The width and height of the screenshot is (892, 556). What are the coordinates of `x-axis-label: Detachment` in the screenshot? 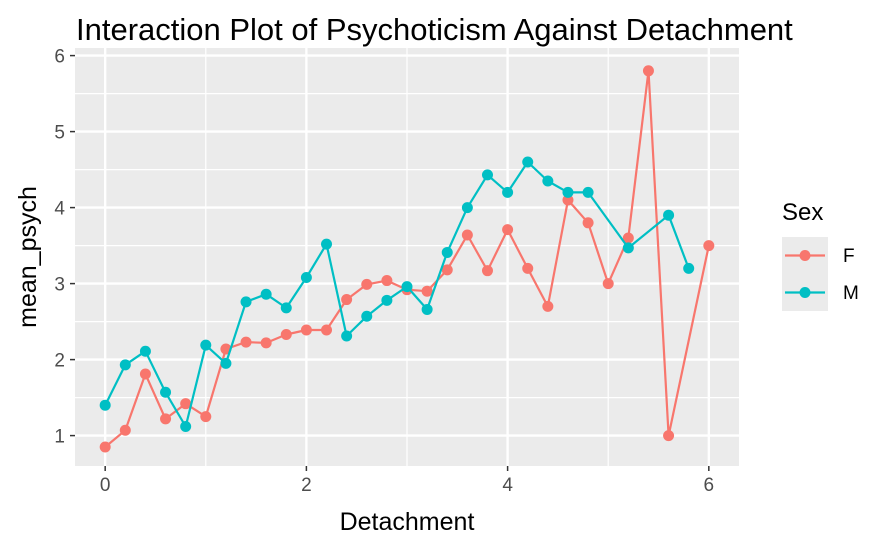 It's located at (407, 522).